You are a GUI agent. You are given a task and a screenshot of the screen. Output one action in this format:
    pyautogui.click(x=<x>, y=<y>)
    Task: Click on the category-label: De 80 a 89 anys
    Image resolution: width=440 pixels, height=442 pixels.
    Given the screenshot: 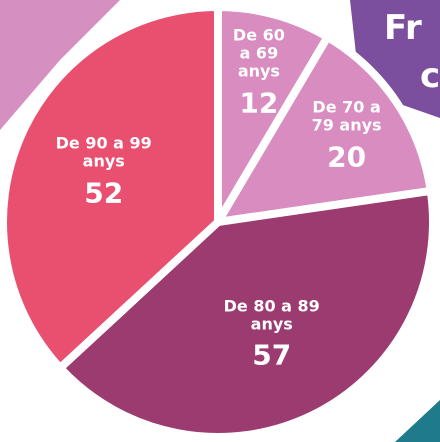 What is the action you would take?
    pyautogui.click(x=271, y=315)
    